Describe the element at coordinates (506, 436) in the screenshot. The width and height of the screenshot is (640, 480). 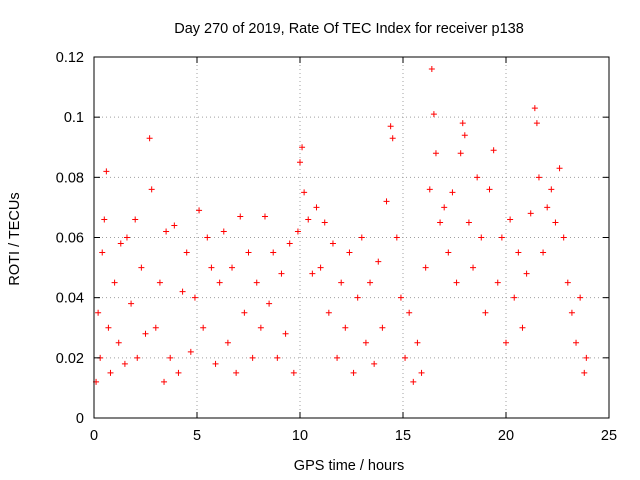
I see `x-tick-label: 20` at that location.